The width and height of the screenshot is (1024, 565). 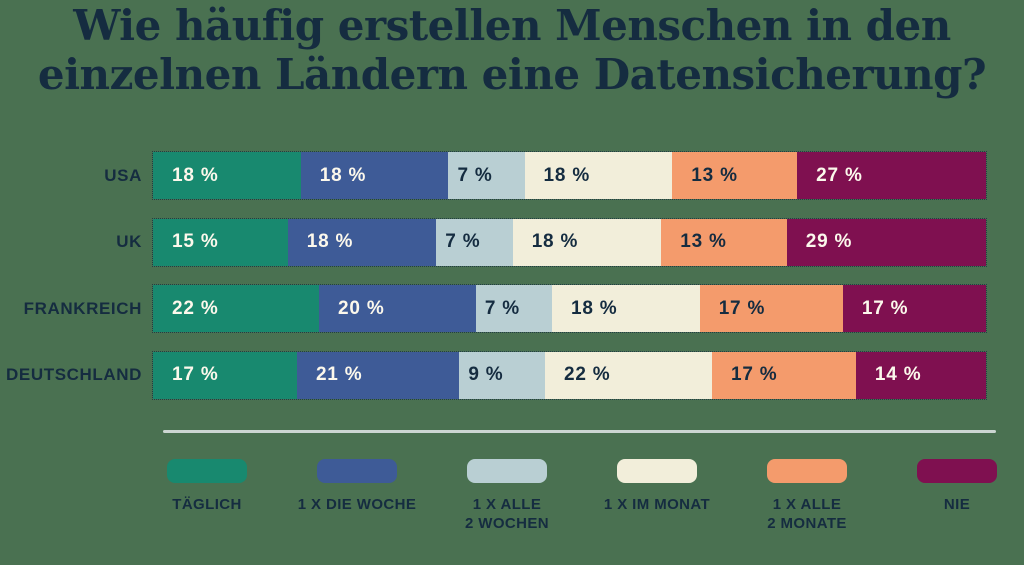 I want to click on legend-divider, so click(x=579, y=431).